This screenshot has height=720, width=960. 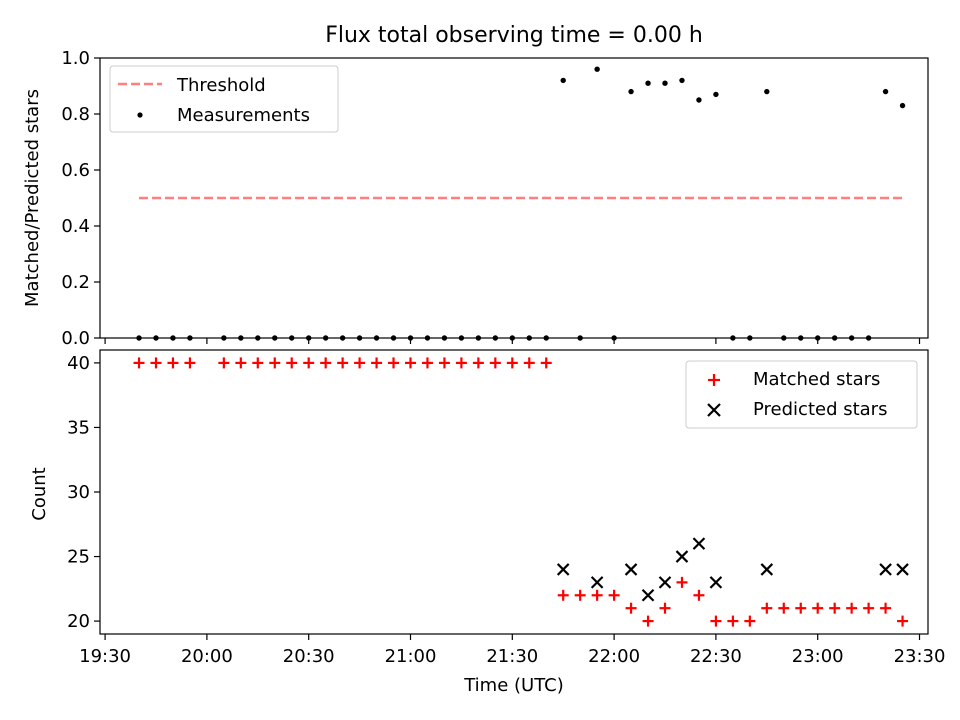 What do you see at coordinates (78, 427) in the screenshot?
I see `count-y-tick-label: 35` at bounding box center [78, 427].